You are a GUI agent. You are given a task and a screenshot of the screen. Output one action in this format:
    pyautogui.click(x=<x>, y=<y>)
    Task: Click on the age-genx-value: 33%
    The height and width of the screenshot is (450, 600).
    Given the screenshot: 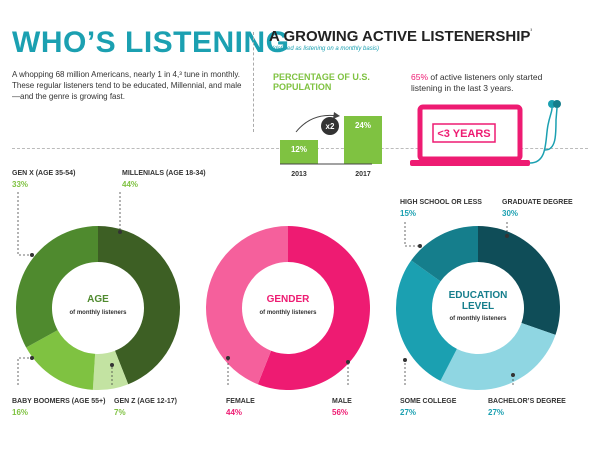 What is the action you would take?
    pyautogui.click(x=20, y=184)
    